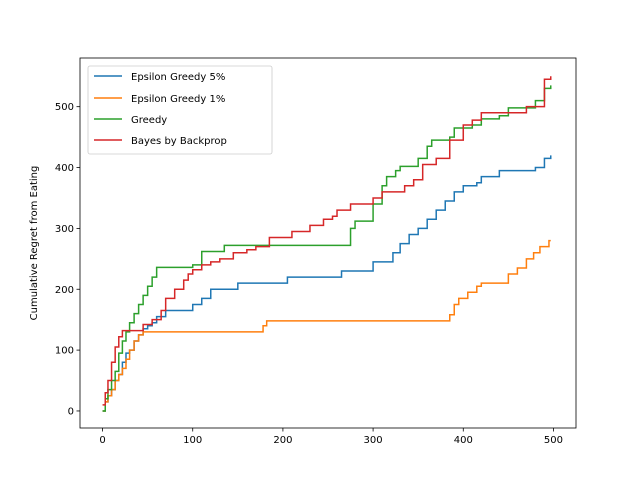 This screenshot has height=480, width=640. I want to click on legend-label: Epsilon Greedy 1%, so click(178, 99).